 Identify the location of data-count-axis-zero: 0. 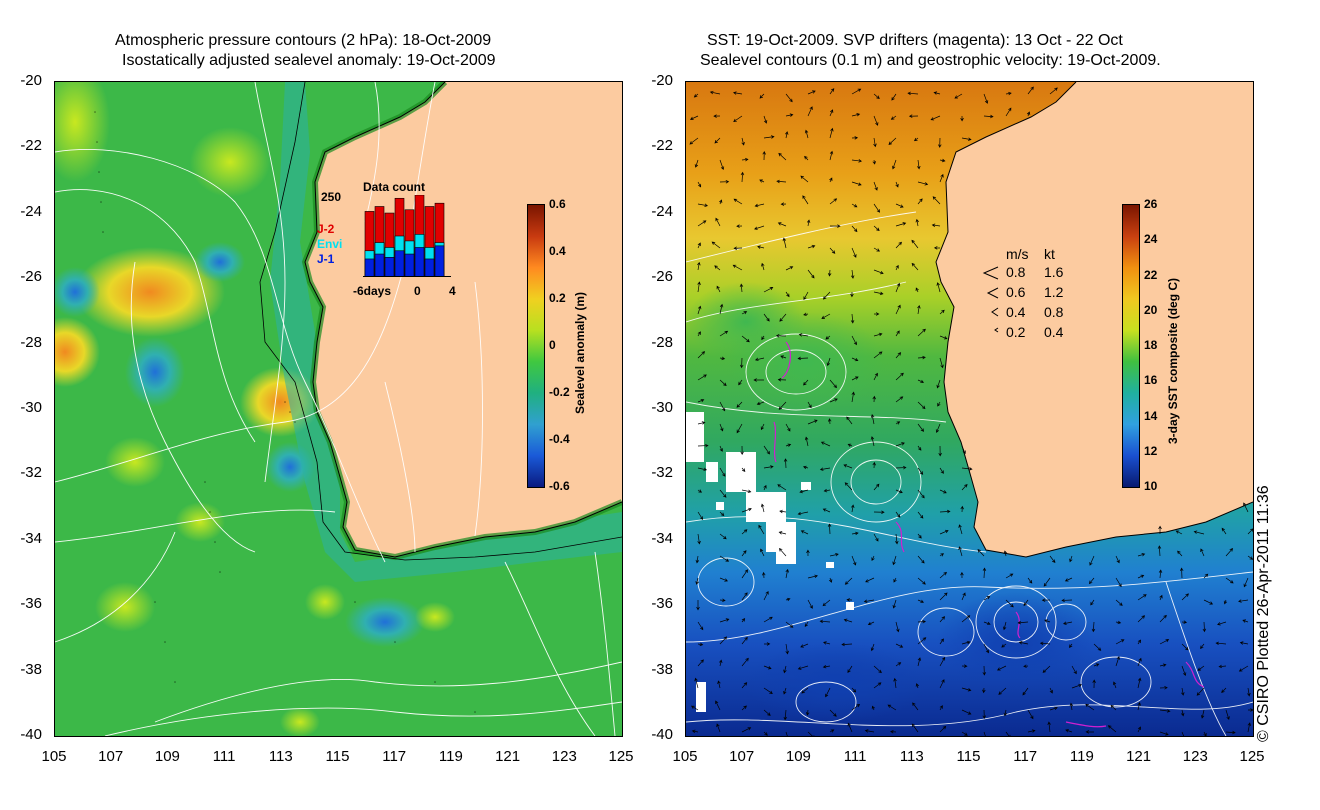
(417, 291).